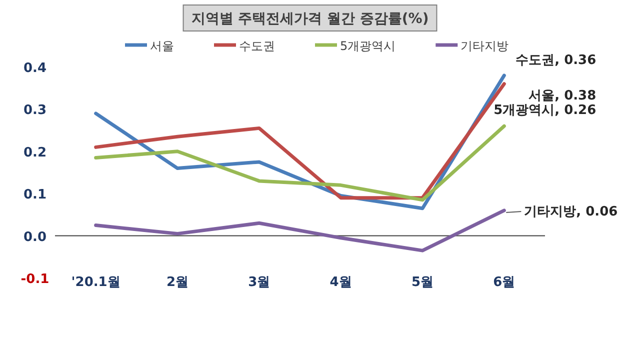 Image resolution: width=622 pixels, height=355 pixels. I want to click on legend-label: 수도권, so click(257, 46).